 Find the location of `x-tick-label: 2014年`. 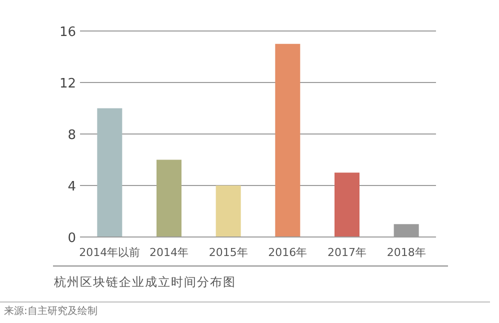

x-tick-label: 2014年 is located at coordinates (169, 252).